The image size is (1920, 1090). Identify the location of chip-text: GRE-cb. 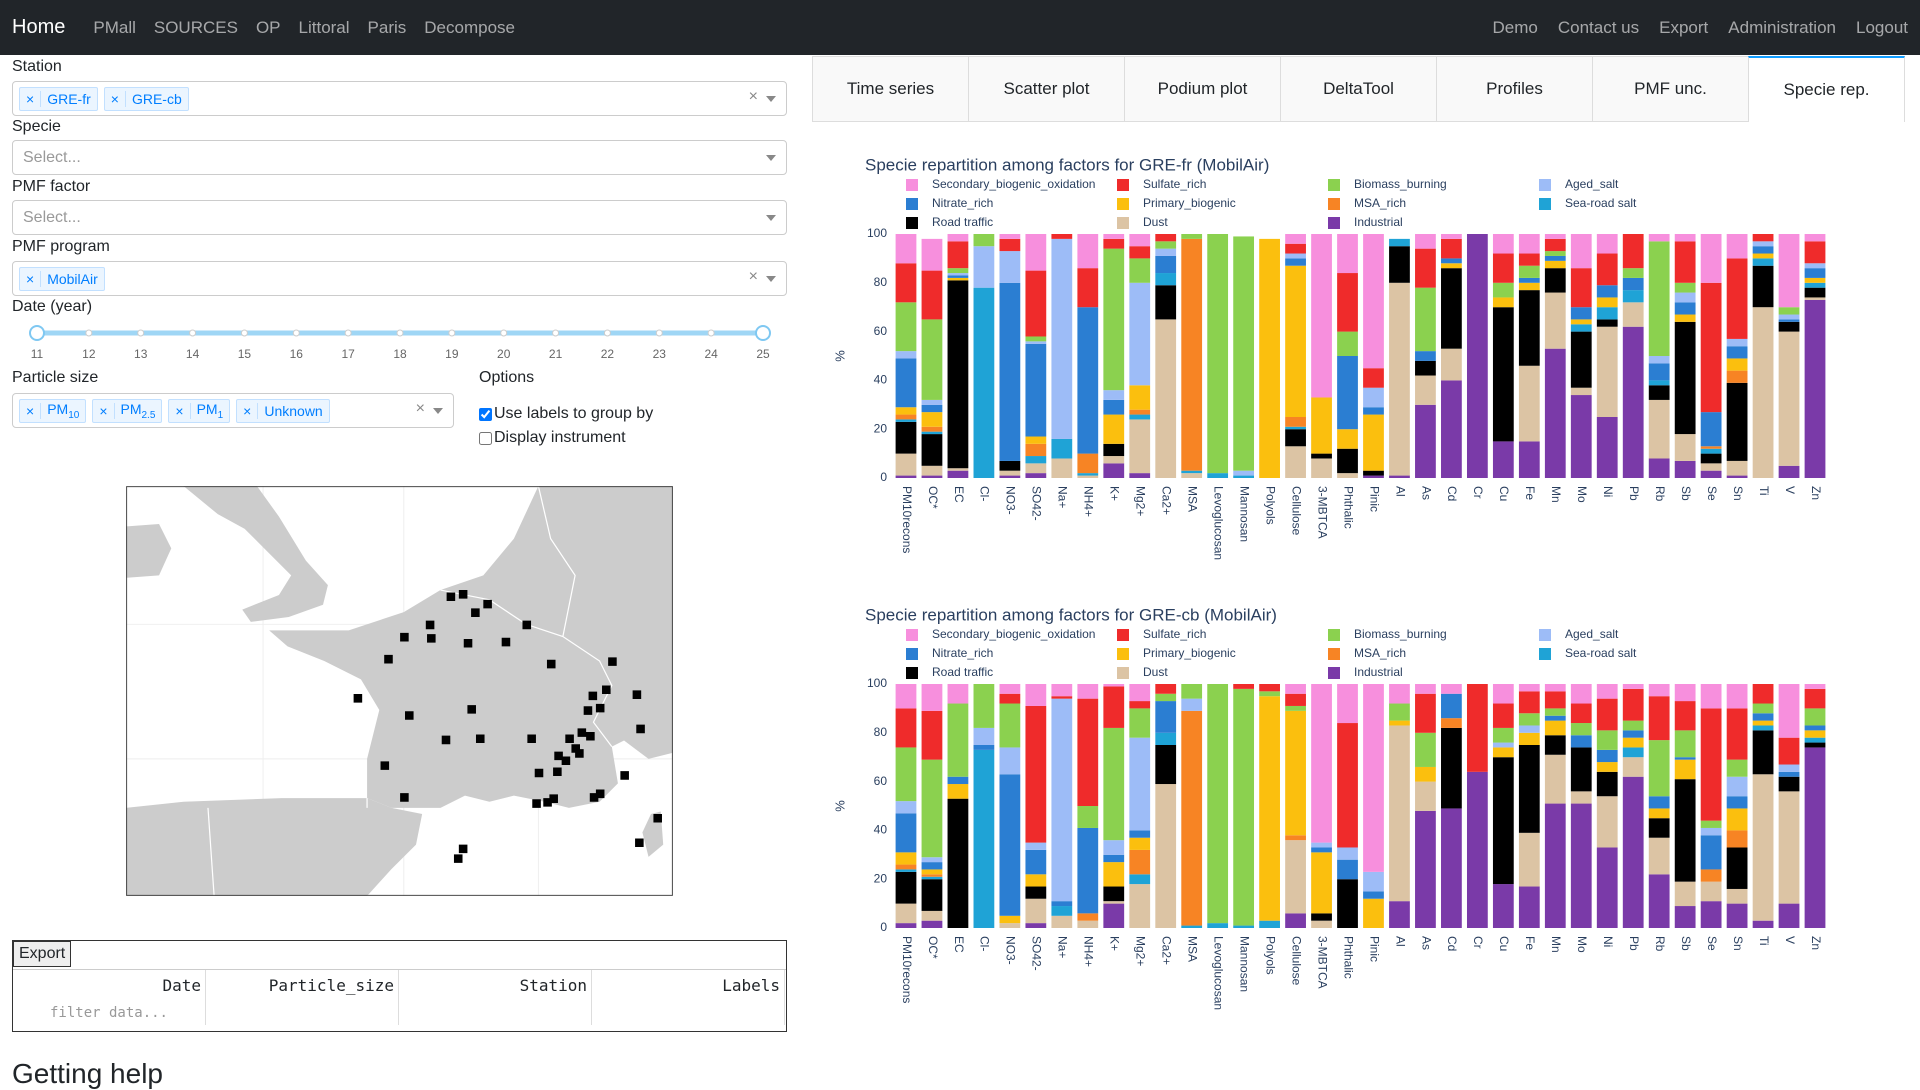
(156, 98).